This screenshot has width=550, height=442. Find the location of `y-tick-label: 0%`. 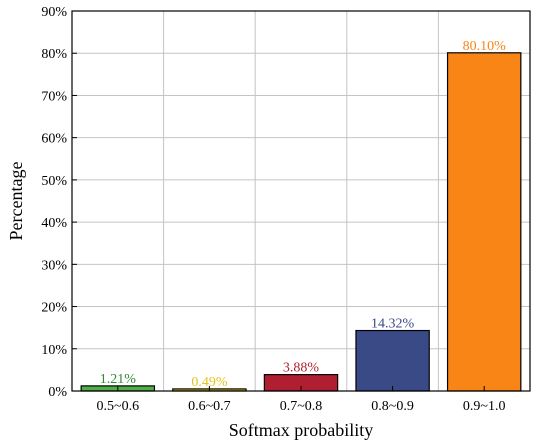

y-tick-label: 0% is located at coordinates (57, 392).